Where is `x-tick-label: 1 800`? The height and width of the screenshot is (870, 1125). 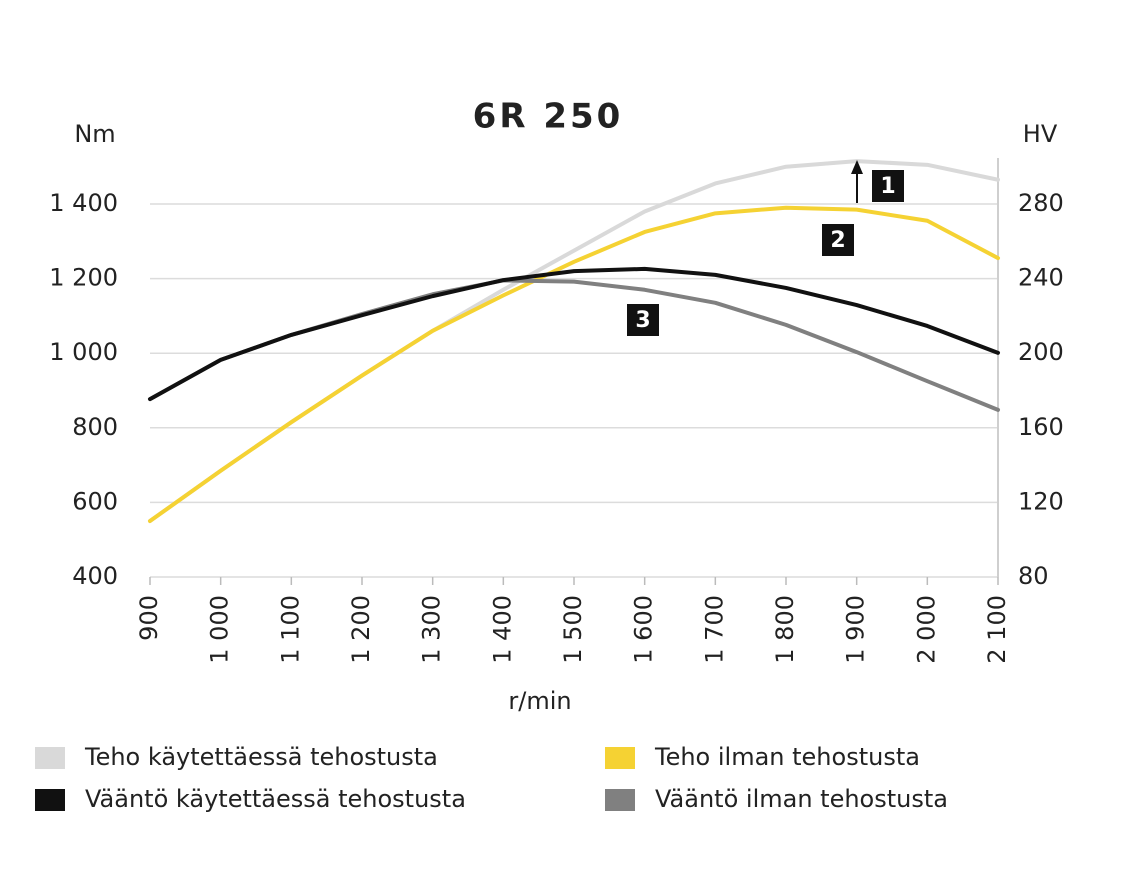 x-tick-label: 1 800 is located at coordinates (785, 629).